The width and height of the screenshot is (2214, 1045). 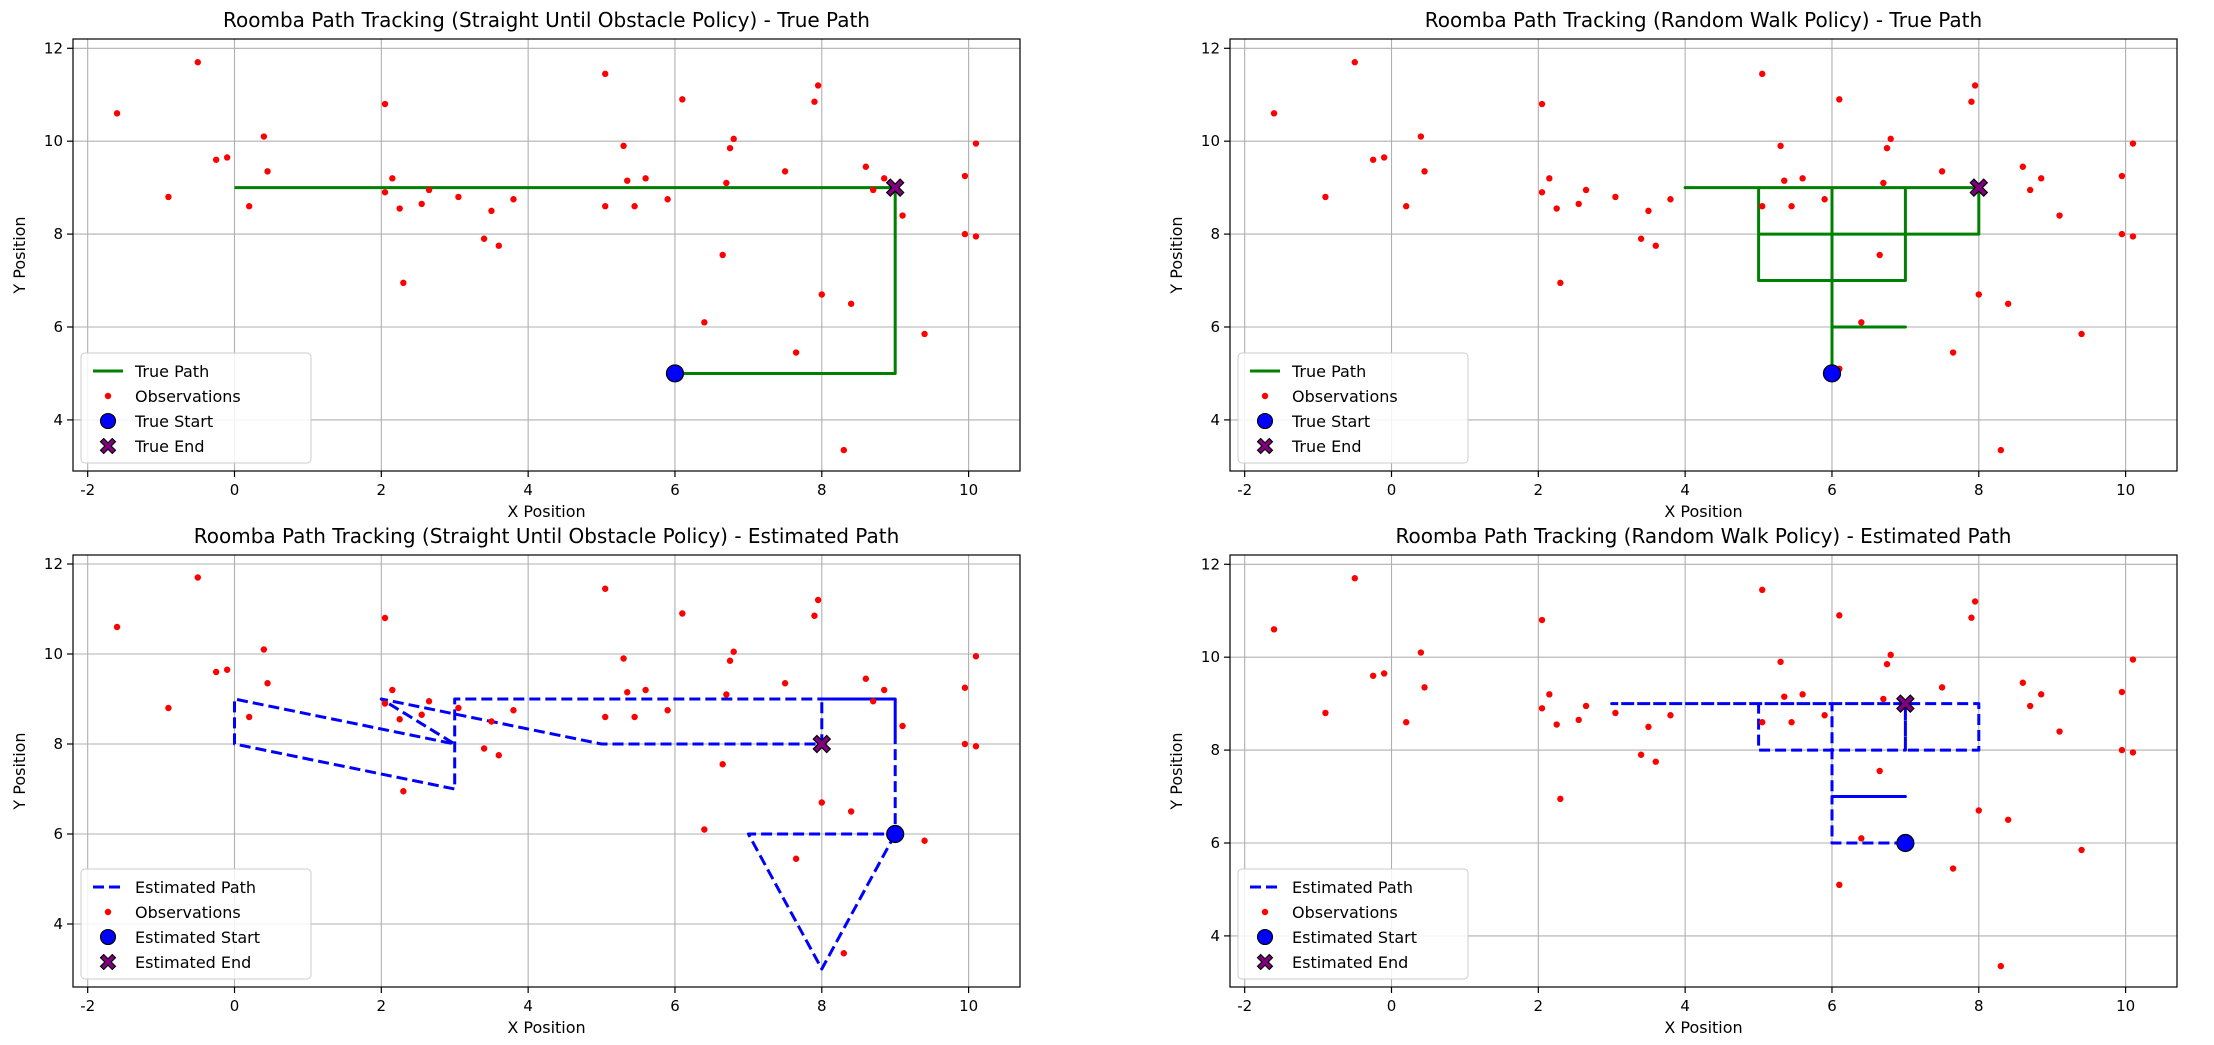 What do you see at coordinates (58, 420) in the screenshot?
I see `y-tick-label: 4` at bounding box center [58, 420].